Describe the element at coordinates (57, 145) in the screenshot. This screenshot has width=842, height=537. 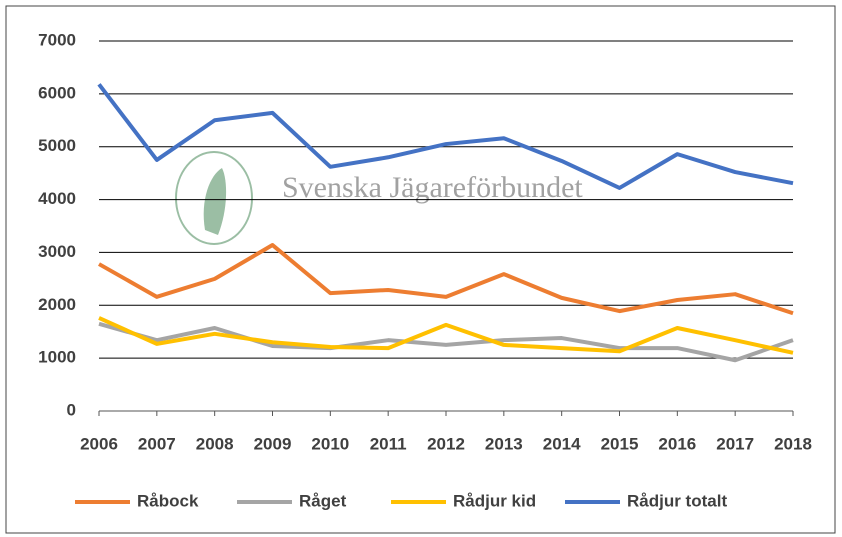
I see `y-tick-label: 5000` at that location.